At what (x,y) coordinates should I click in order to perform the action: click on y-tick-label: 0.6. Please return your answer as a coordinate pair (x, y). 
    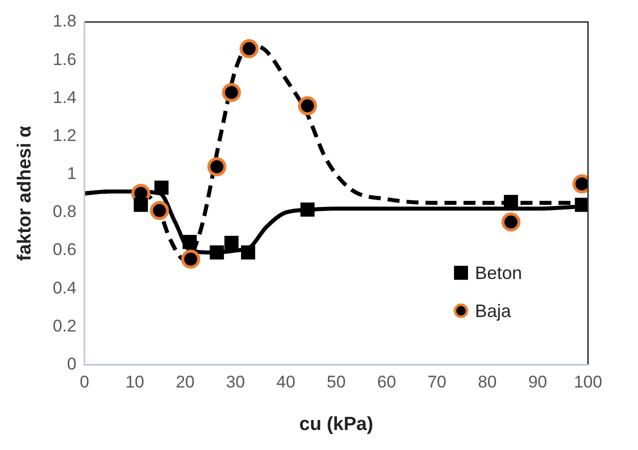
    Looking at the image, I should click on (64, 250).